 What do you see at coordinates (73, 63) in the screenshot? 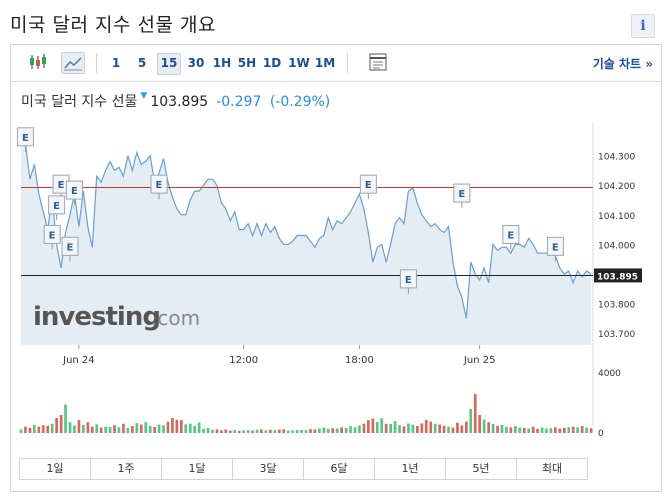
I see `line-chart-icon` at bounding box center [73, 63].